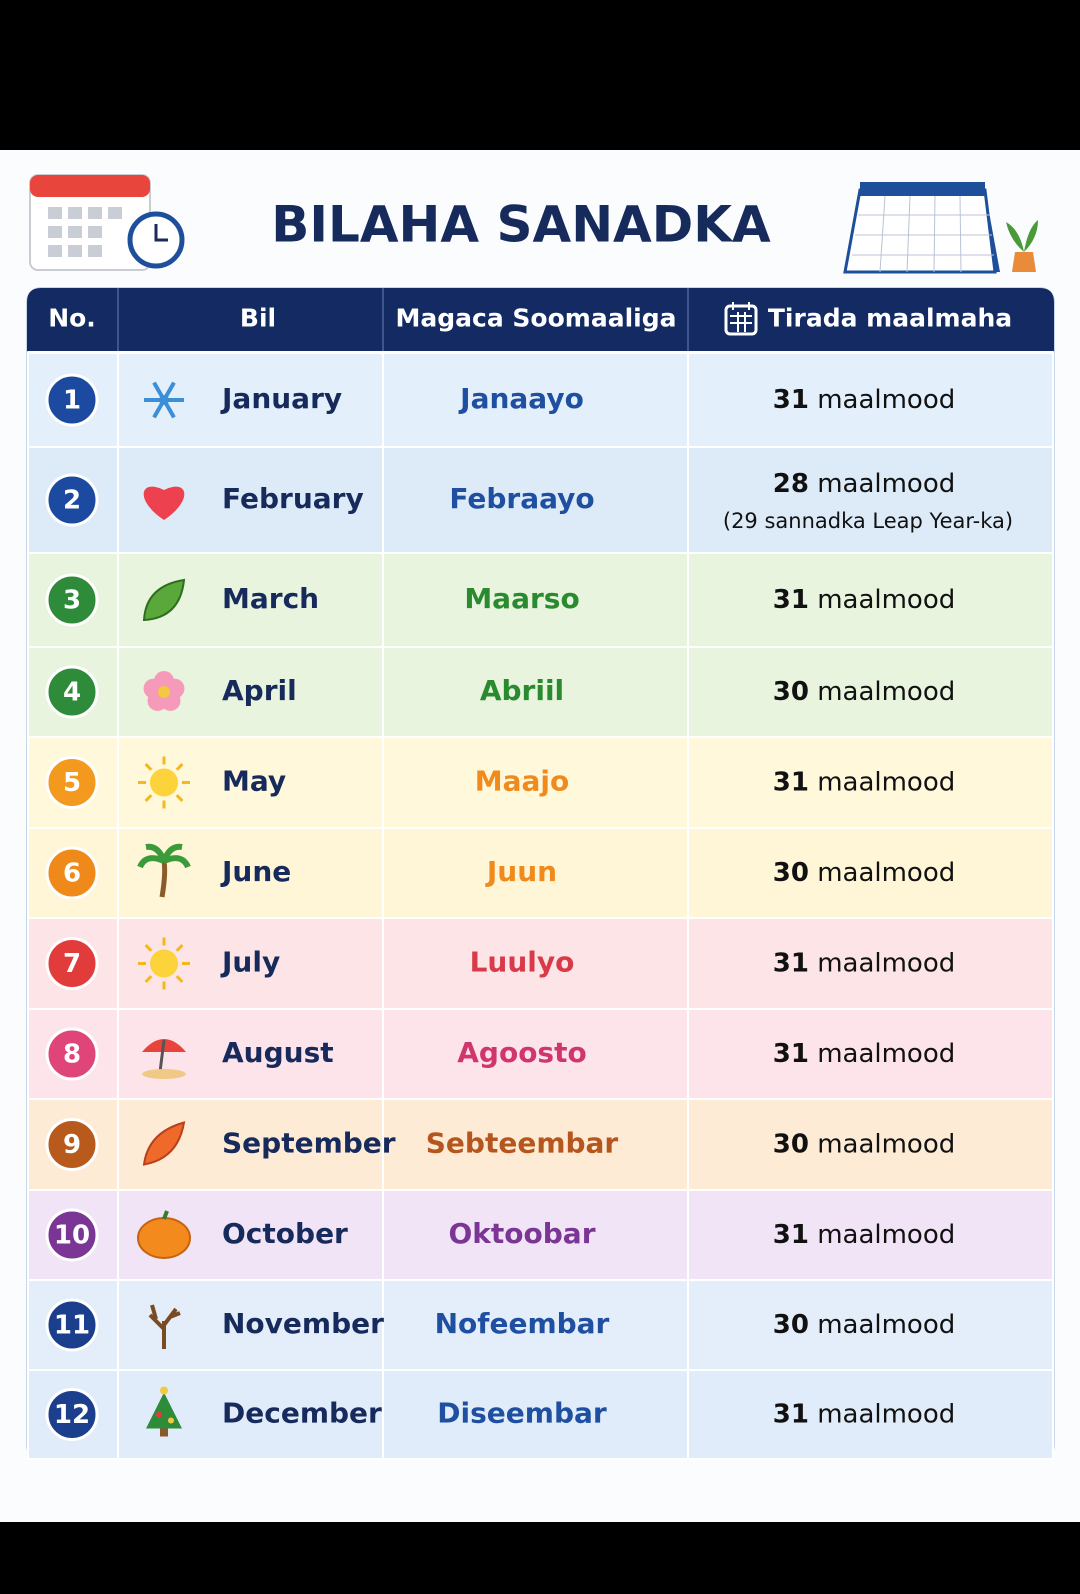 The width and height of the screenshot is (1080, 1594). I want to click on somali-name: Luulyo, so click(522, 962).